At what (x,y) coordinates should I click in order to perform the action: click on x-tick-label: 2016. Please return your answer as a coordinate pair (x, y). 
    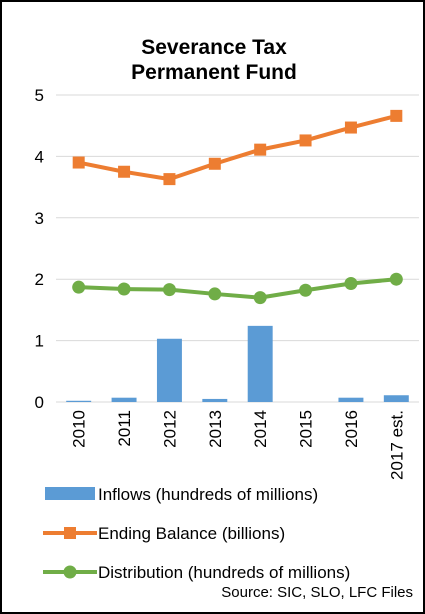
    Looking at the image, I should click on (351, 429).